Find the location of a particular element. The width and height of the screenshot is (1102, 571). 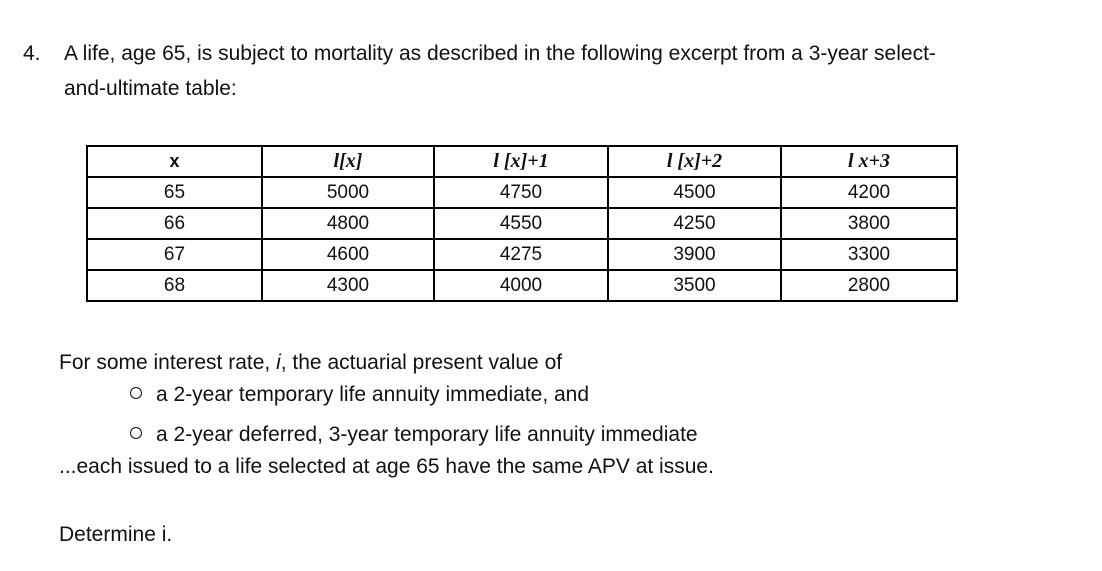

header-l-ultimate: l x+3 is located at coordinates (869, 161).